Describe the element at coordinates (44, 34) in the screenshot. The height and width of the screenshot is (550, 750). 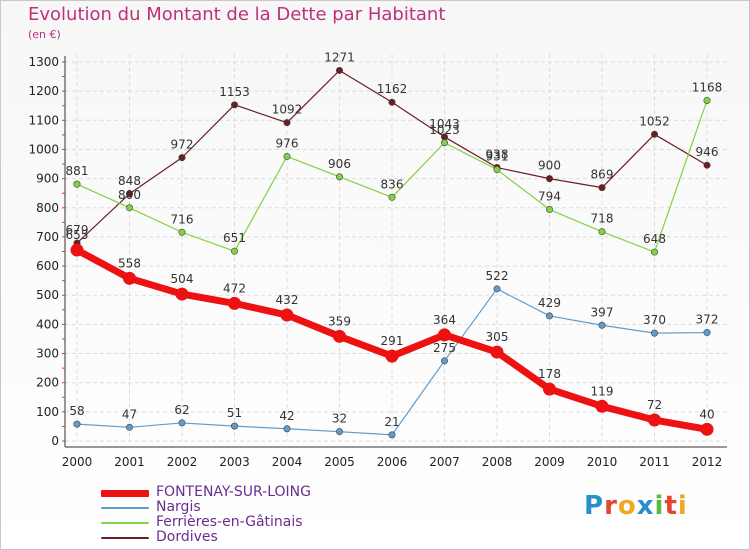
I see `chart-unit: (en €)` at that location.